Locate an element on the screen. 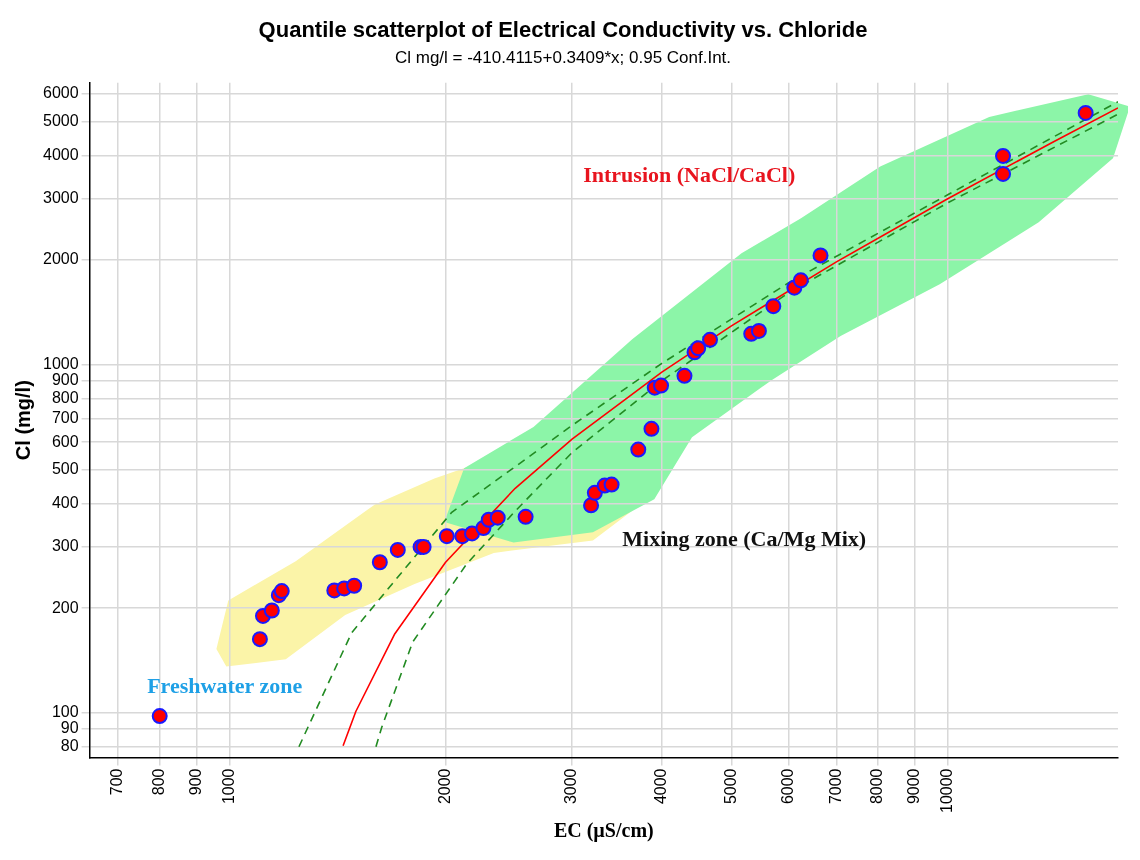 The height and width of the screenshot is (860, 1140). y-tick-label: 90 is located at coordinates (69, 728).